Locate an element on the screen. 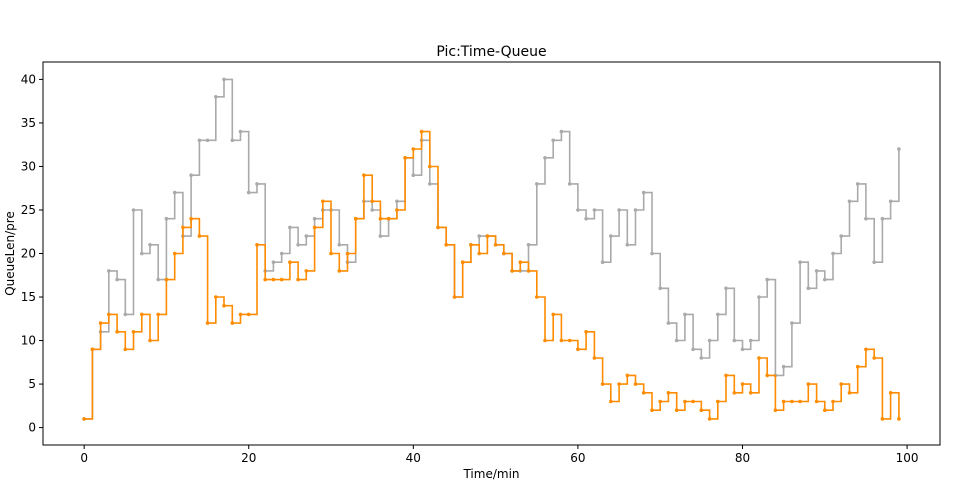  x-axis-label: Time/min is located at coordinates (490, 474).